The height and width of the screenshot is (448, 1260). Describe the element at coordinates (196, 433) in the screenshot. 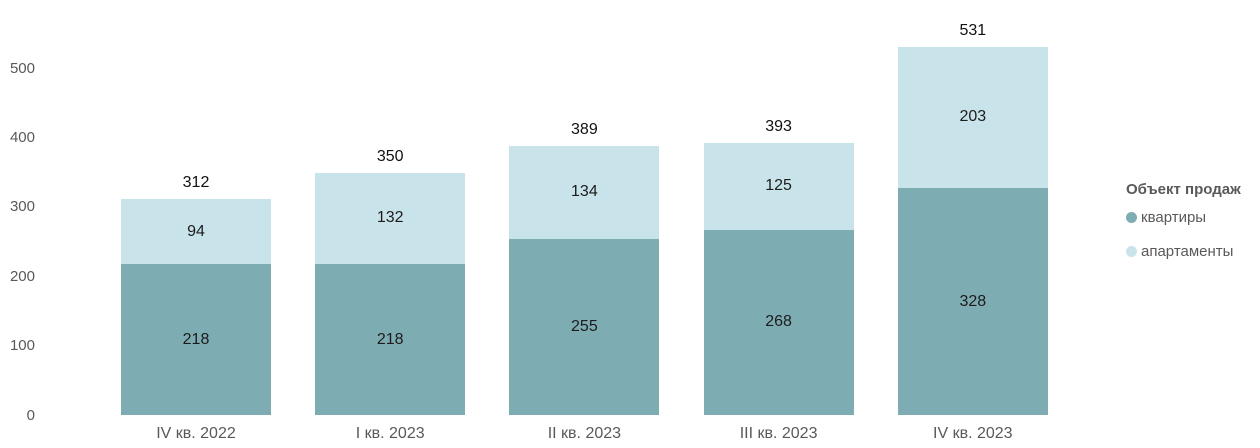

I see `x-axis-category-label: IV кв. 2022` at that location.